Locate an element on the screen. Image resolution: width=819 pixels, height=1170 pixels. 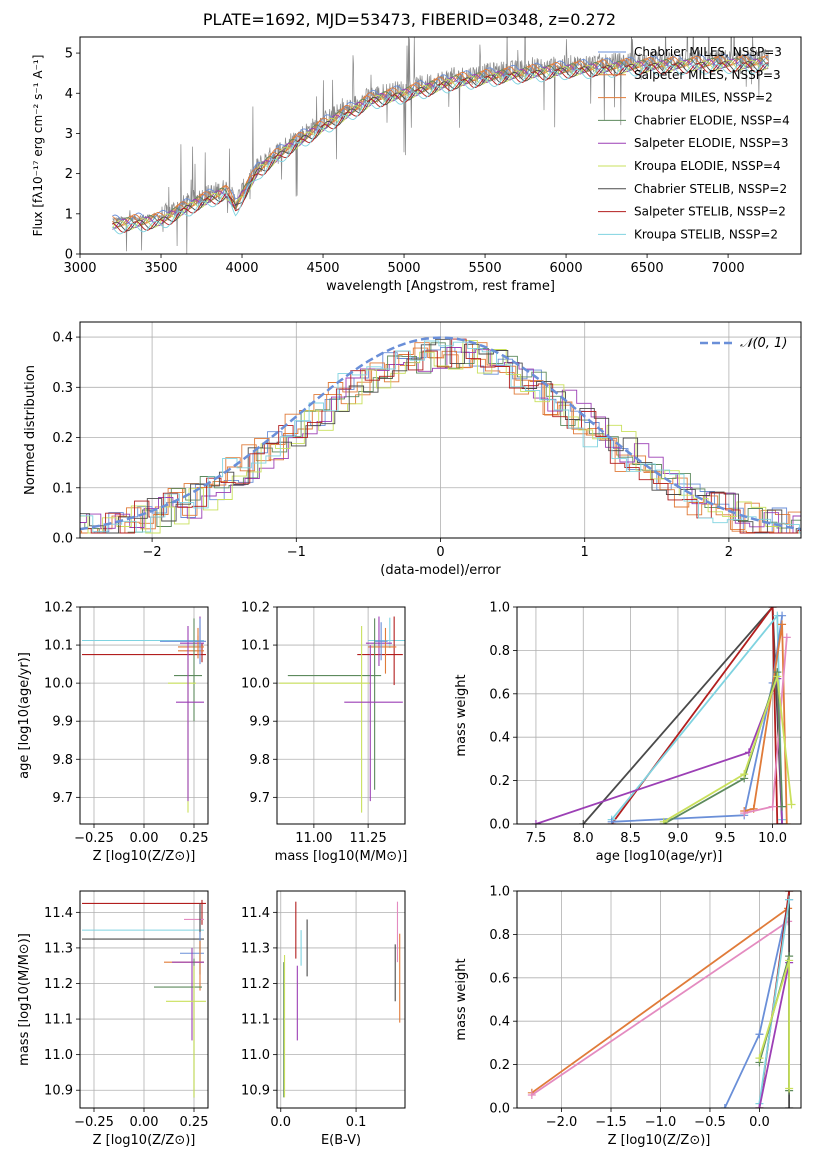
frame-mass-weight-vs-age is located at coordinates (659, 715).